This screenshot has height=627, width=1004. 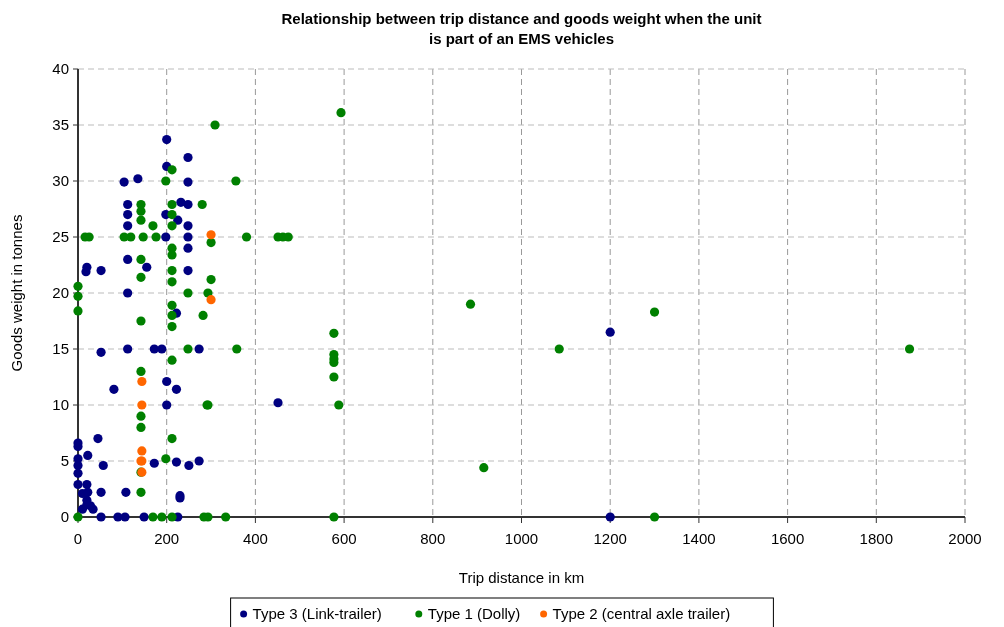 I want to click on y-tick-label: 15, so click(x=60, y=349).